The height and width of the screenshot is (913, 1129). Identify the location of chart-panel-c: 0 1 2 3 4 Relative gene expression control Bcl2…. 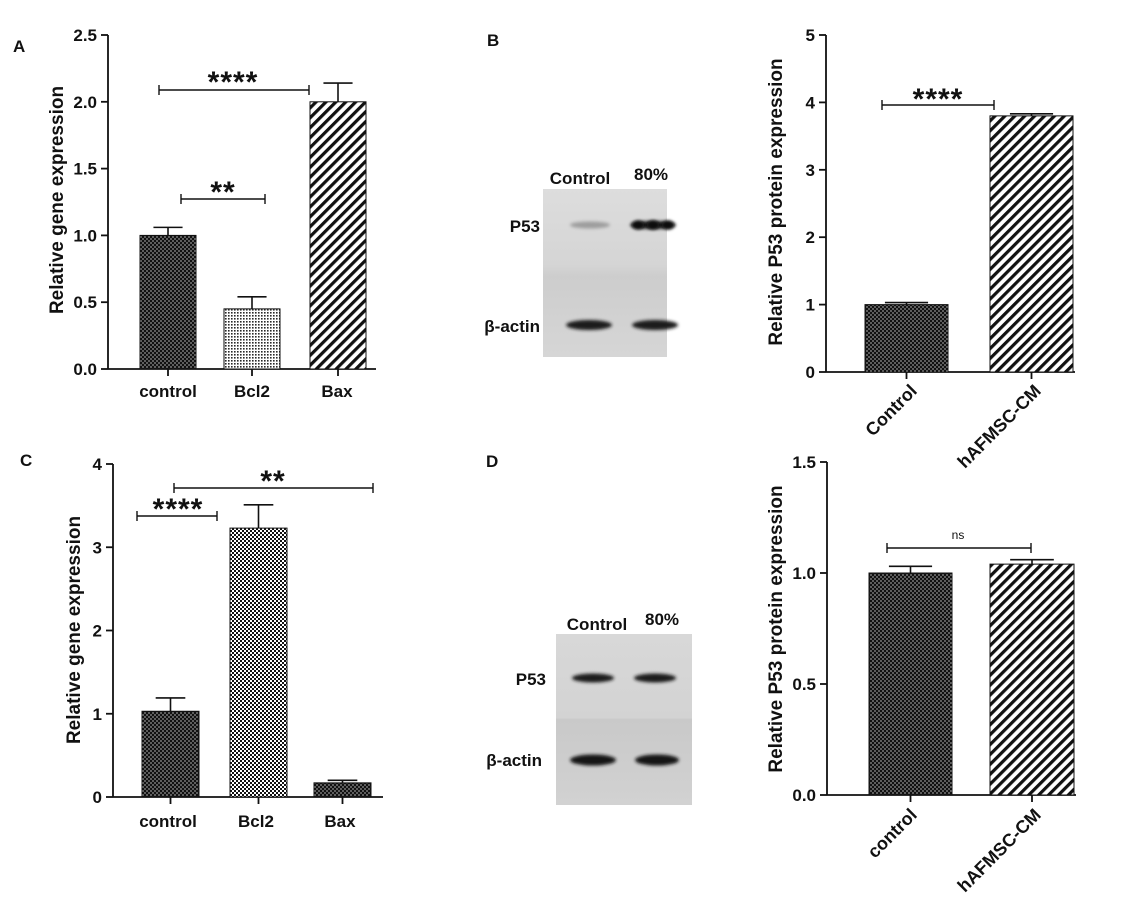
(223, 643).